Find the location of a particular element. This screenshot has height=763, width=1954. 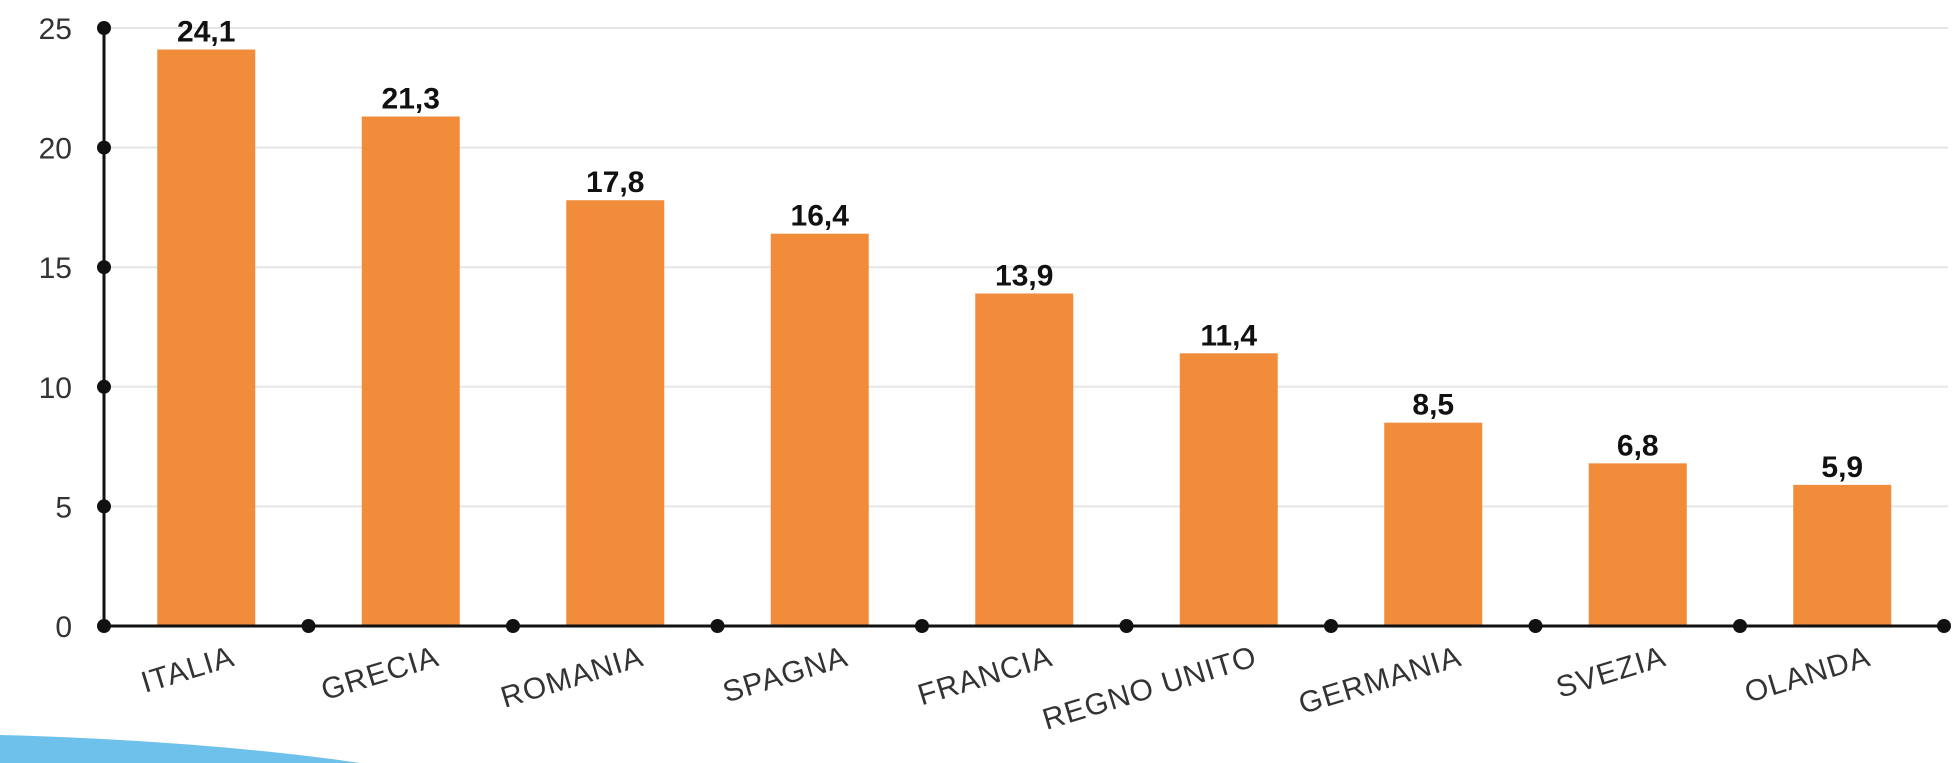

y-tick-label: 5 is located at coordinates (63, 507).